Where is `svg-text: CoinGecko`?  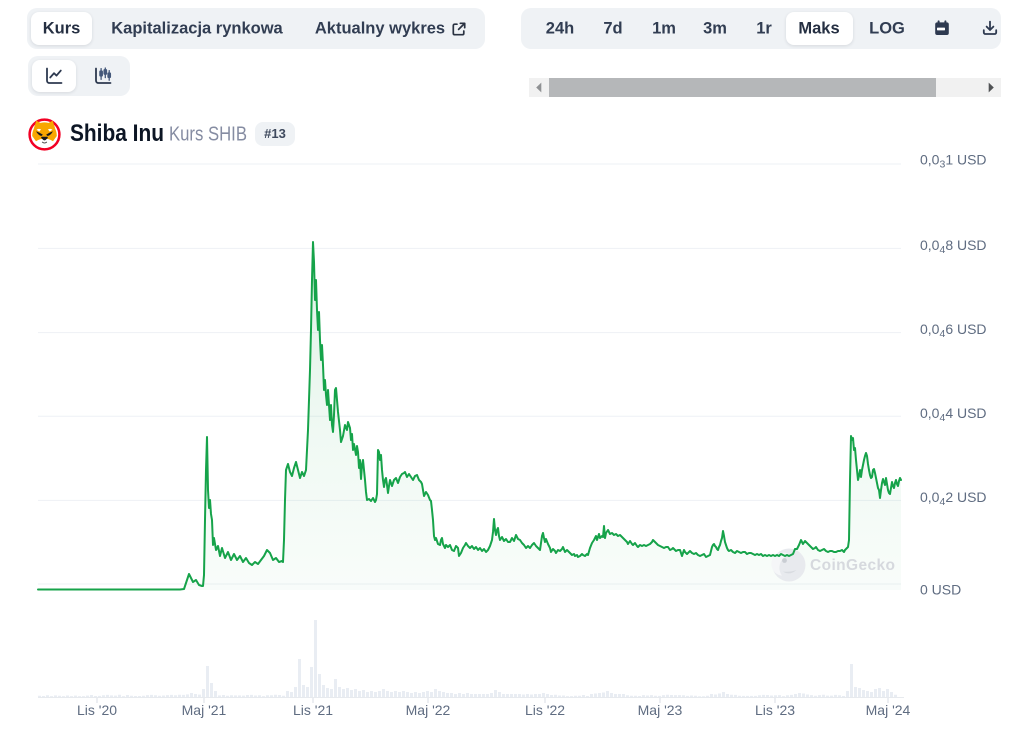 svg-text: CoinGecko is located at coordinates (852, 565).